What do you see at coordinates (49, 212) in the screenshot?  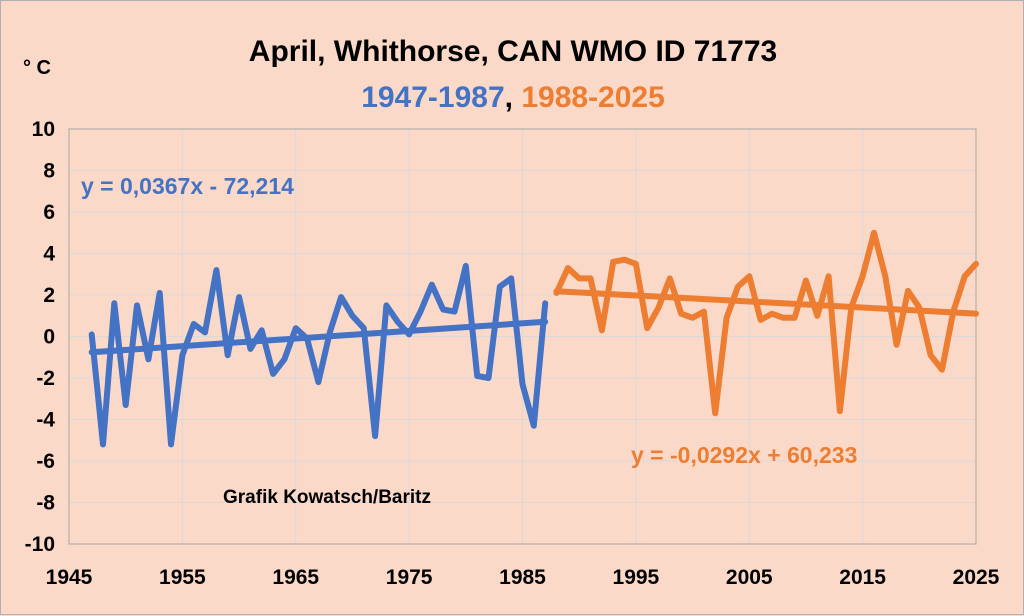 I see `y-tick-label: 6` at bounding box center [49, 212].